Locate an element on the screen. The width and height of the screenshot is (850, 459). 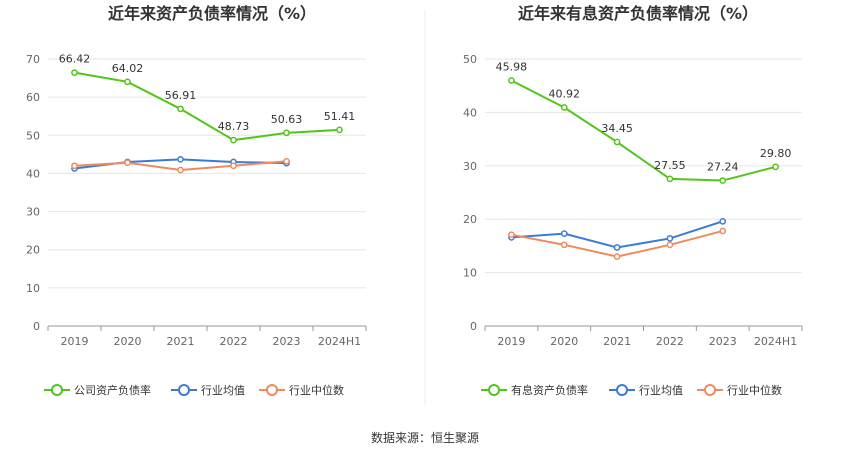
data-source-name: 恒生聚源 is located at coordinates (455, 438).